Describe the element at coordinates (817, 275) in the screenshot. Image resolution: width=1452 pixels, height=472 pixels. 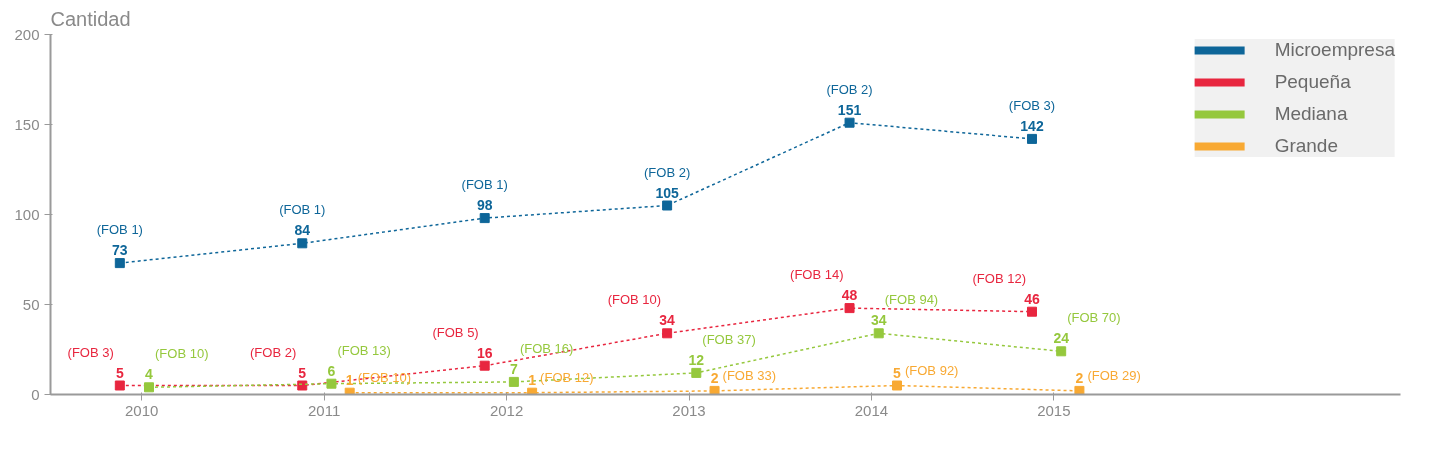
I see `annotation: (FOB 14)` at that location.